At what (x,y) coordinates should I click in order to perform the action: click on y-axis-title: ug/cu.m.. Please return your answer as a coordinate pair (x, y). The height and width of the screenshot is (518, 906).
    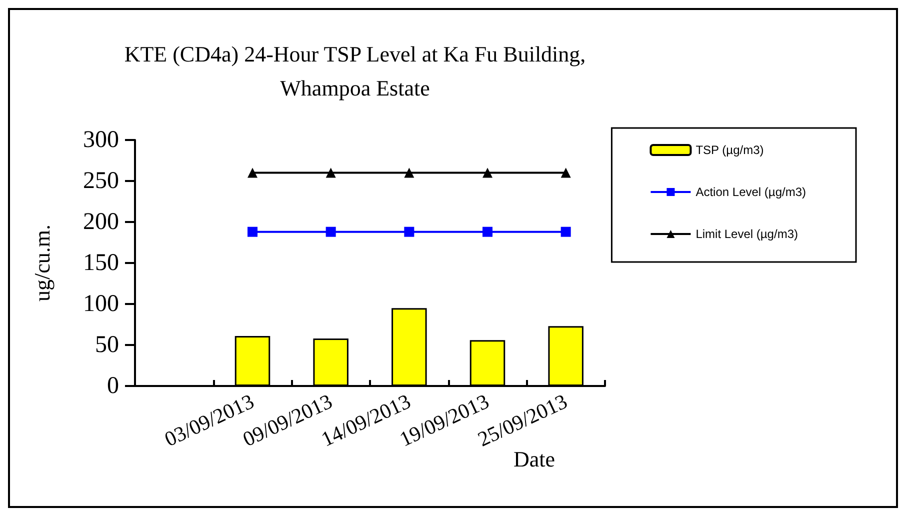
    Looking at the image, I should click on (42, 263).